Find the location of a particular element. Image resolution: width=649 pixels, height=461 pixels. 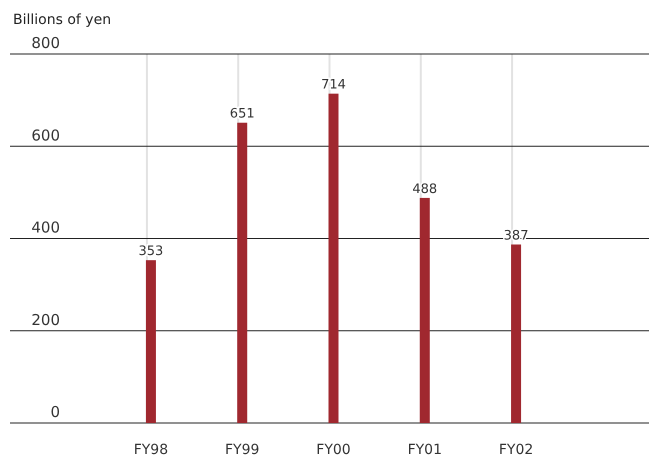

x-tick-label: FY00 is located at coordinates (333, 450).